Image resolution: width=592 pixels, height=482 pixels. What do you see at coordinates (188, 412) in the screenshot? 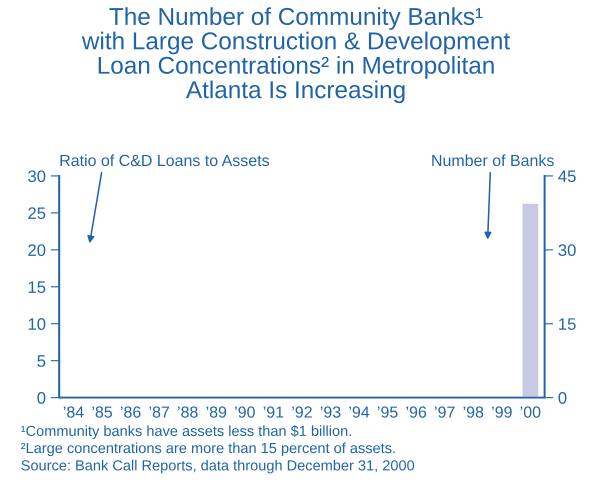
I see `x-tick-label: ’88` at bounding box center [188, 412].